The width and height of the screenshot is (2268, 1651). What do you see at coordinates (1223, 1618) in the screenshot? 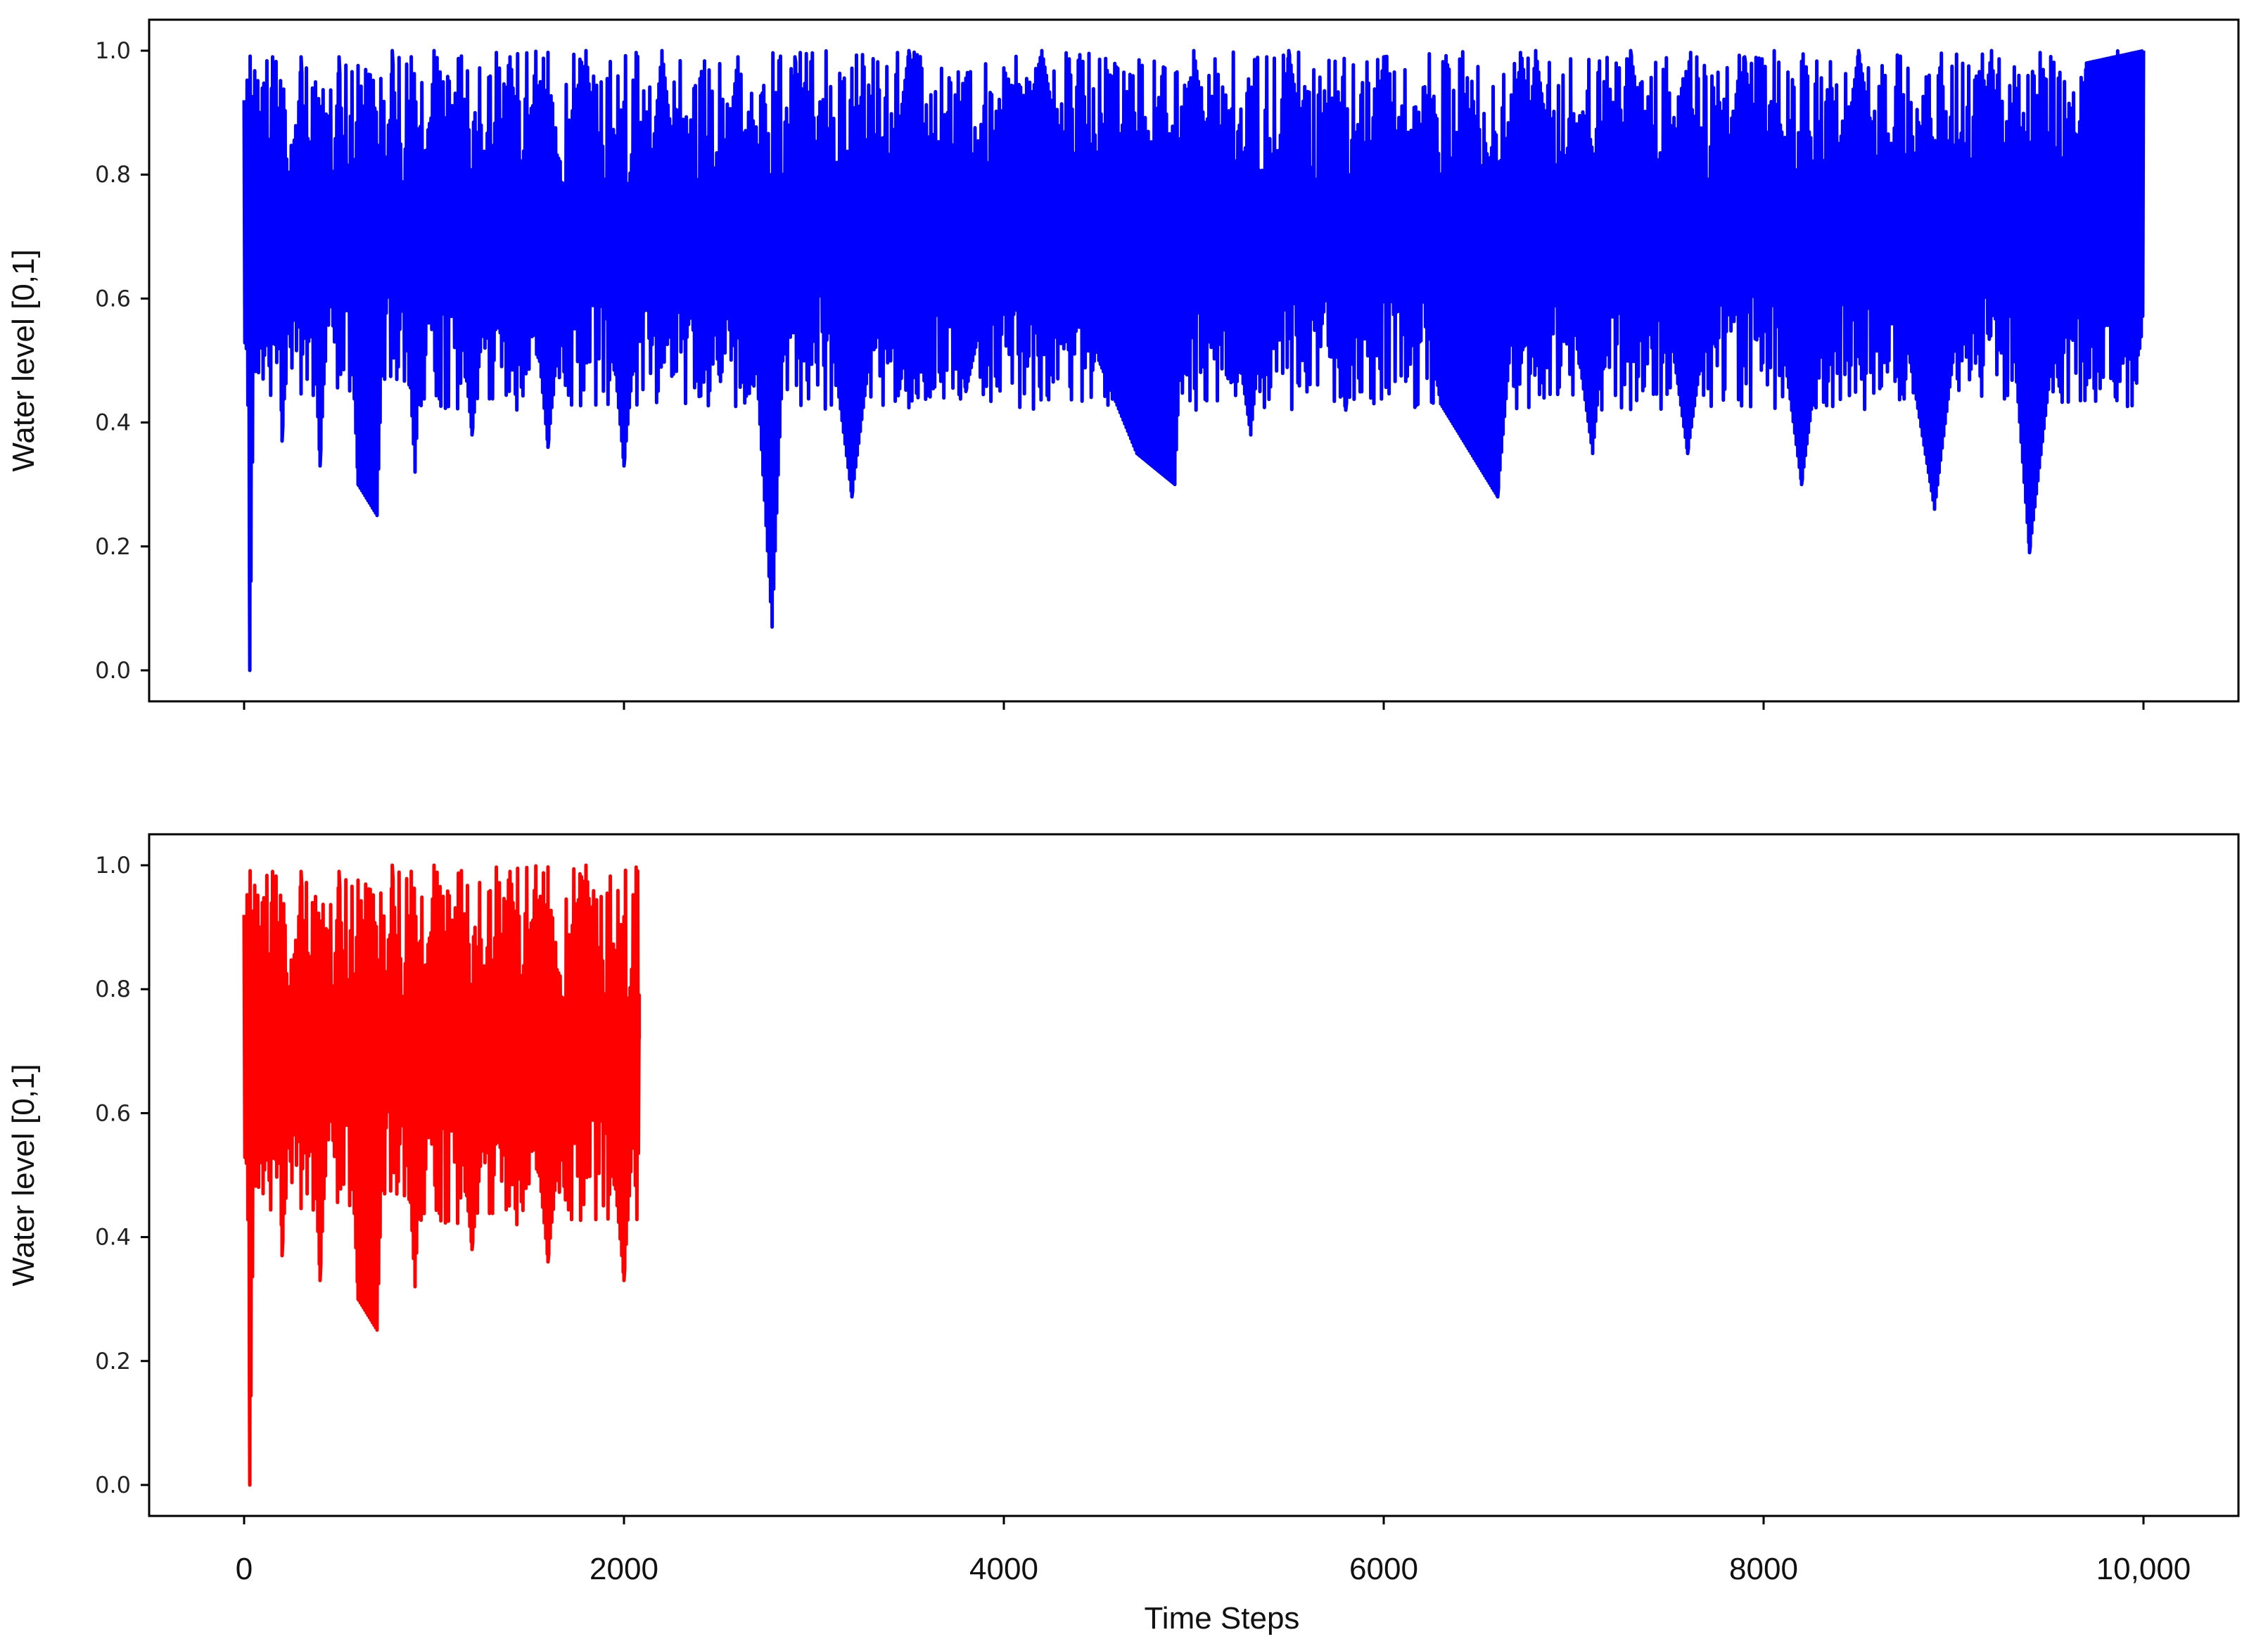
I see `x-axis-label: Time Steps` at bounding box center [1223, 1618].